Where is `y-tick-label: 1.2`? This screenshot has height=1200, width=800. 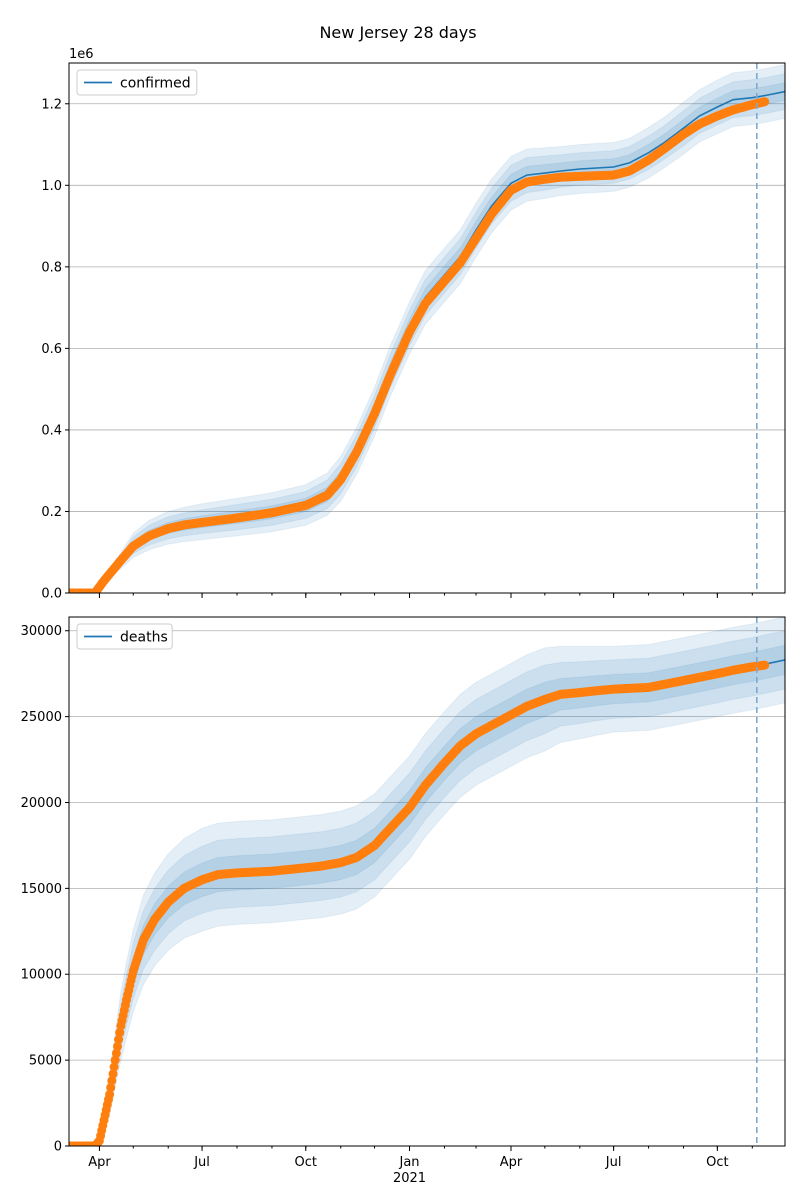 y-tick-label: 1.2 is located at coordinates (51, 104).